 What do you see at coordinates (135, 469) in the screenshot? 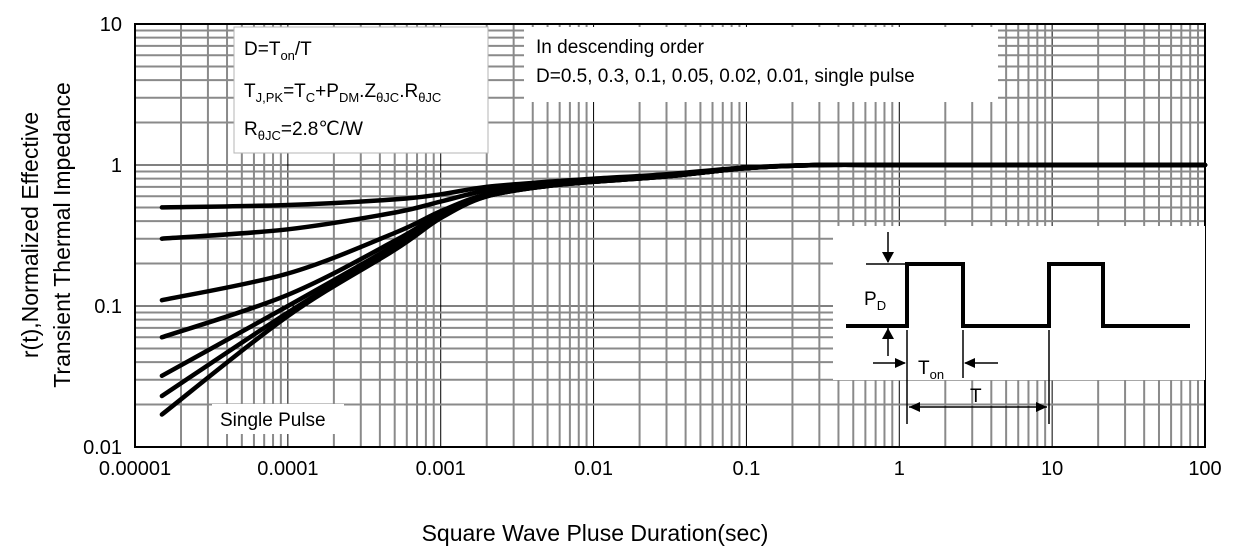
I see `x-tick-label: 0.00001` at bounding box center [135, 469].